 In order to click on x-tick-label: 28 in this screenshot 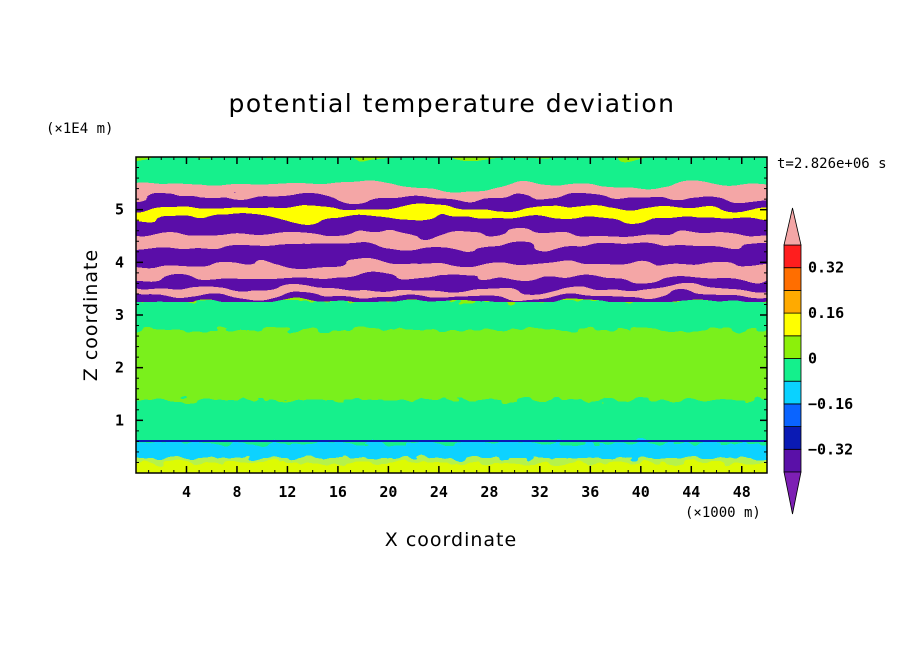, I will do `click(489, 492)`.